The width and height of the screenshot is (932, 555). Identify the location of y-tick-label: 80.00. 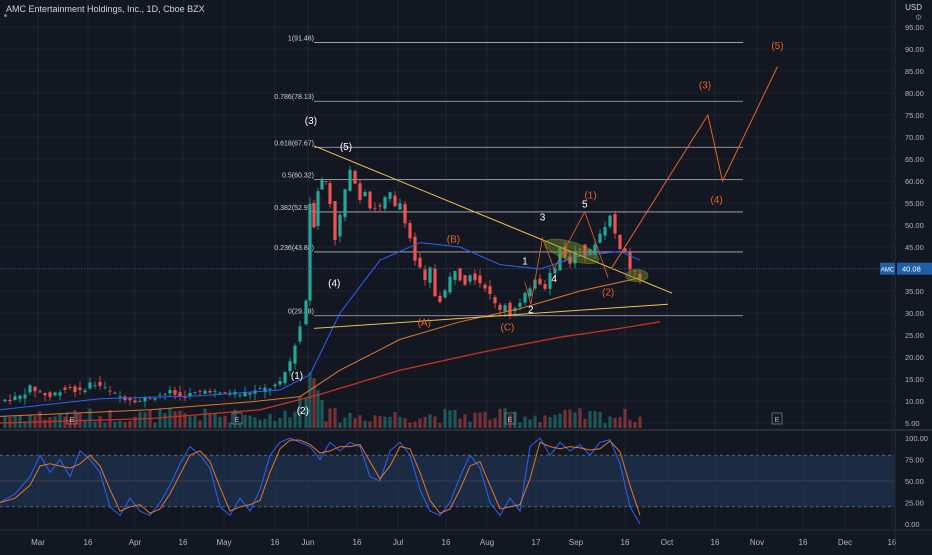
(914, 93).